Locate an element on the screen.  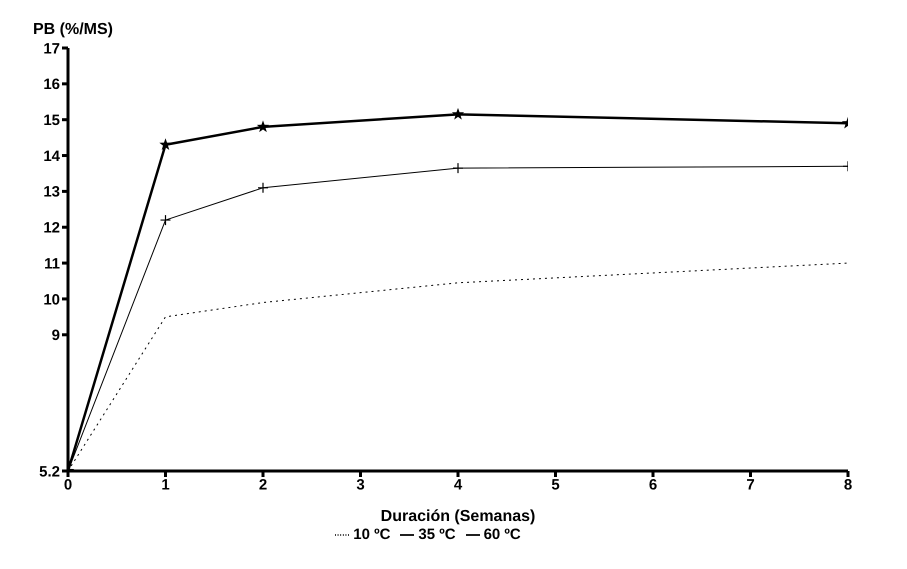
legend-label: 60 ºC is located at coordinates (502, 534).